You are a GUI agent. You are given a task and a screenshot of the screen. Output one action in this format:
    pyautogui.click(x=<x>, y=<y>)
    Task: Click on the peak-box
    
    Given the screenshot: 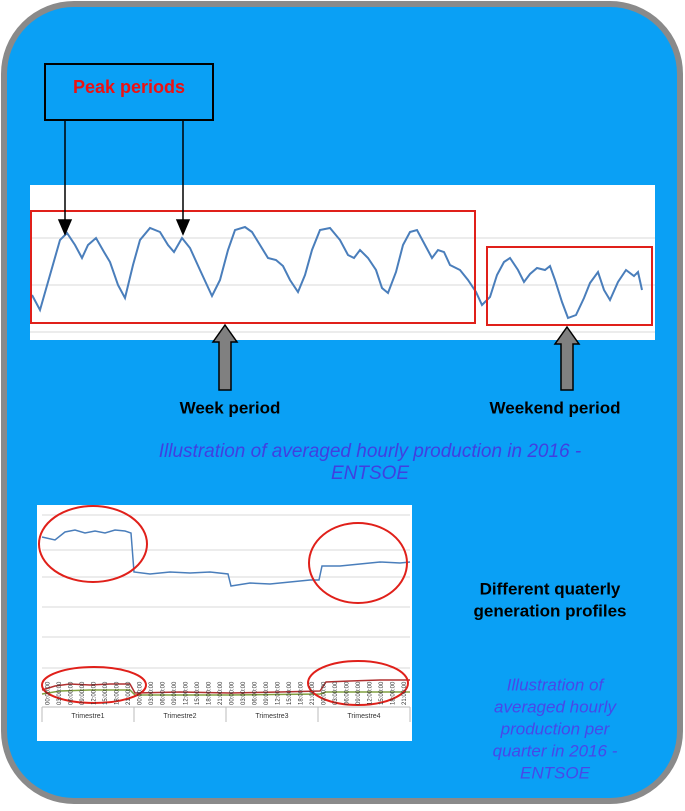 What is the action you would take?
    pyautogui.click(x=129, y=92)
    